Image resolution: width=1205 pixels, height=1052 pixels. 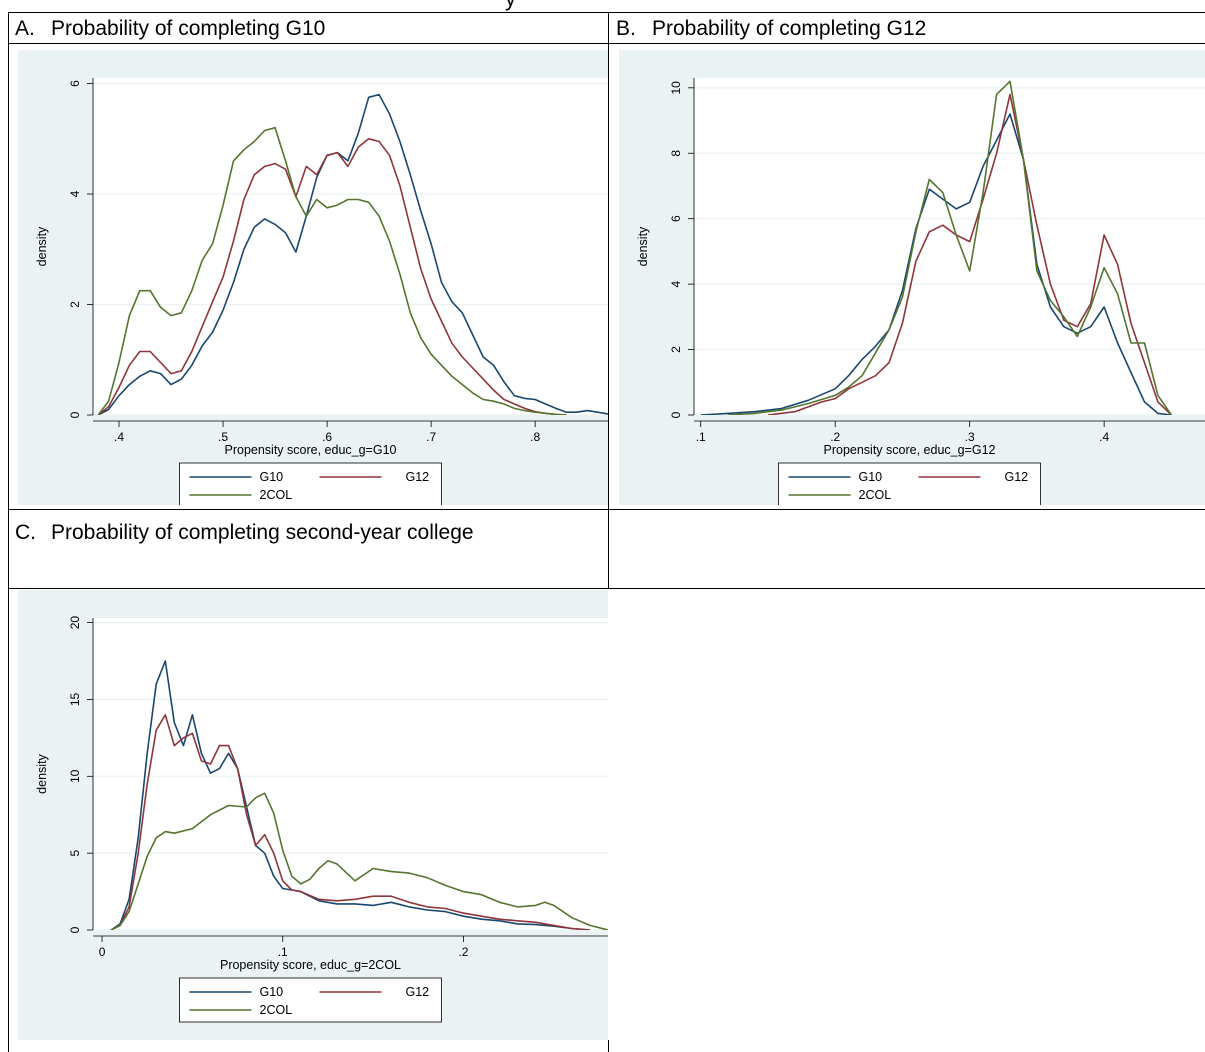 What do you see at coordinates (75, 623) in the screenshot?
I see `panel-c-ytick-label: 20` at bounding box center [75, 623].